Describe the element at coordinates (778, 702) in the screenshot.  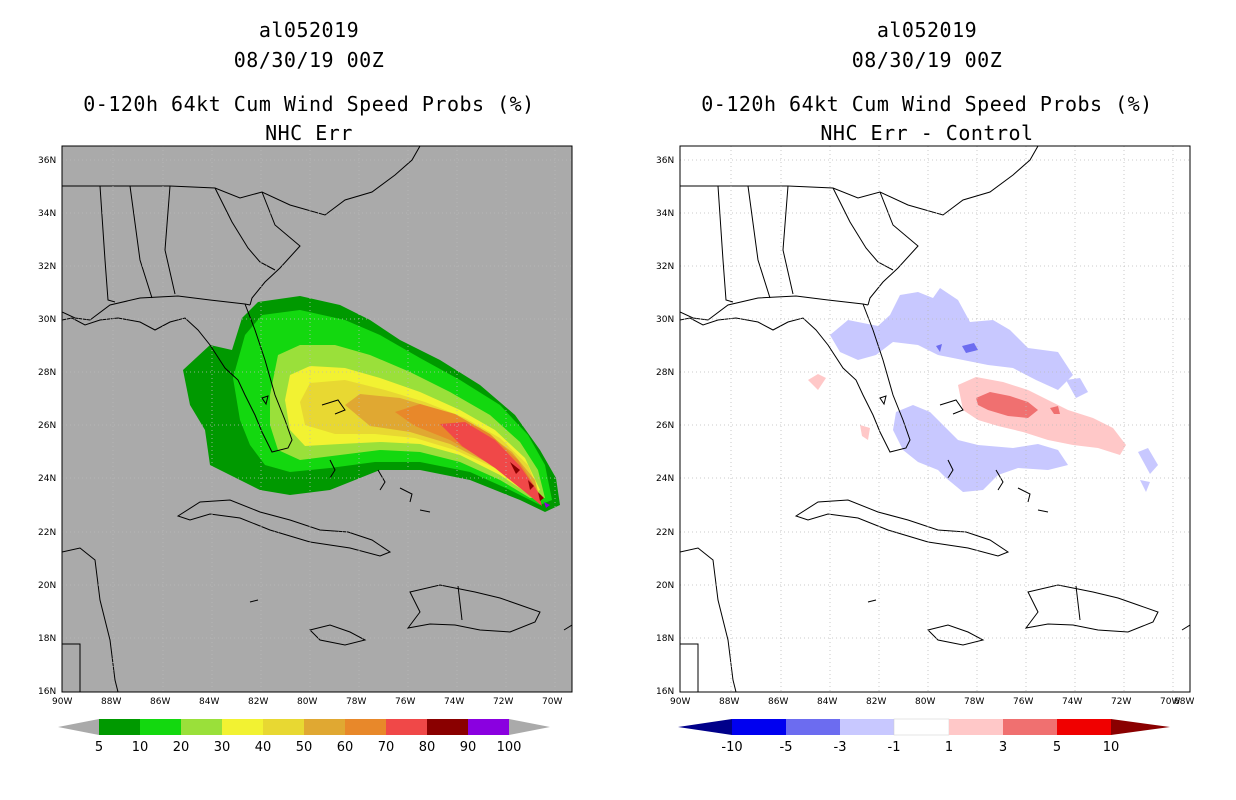
I see `lon-label: 86W` at that location.